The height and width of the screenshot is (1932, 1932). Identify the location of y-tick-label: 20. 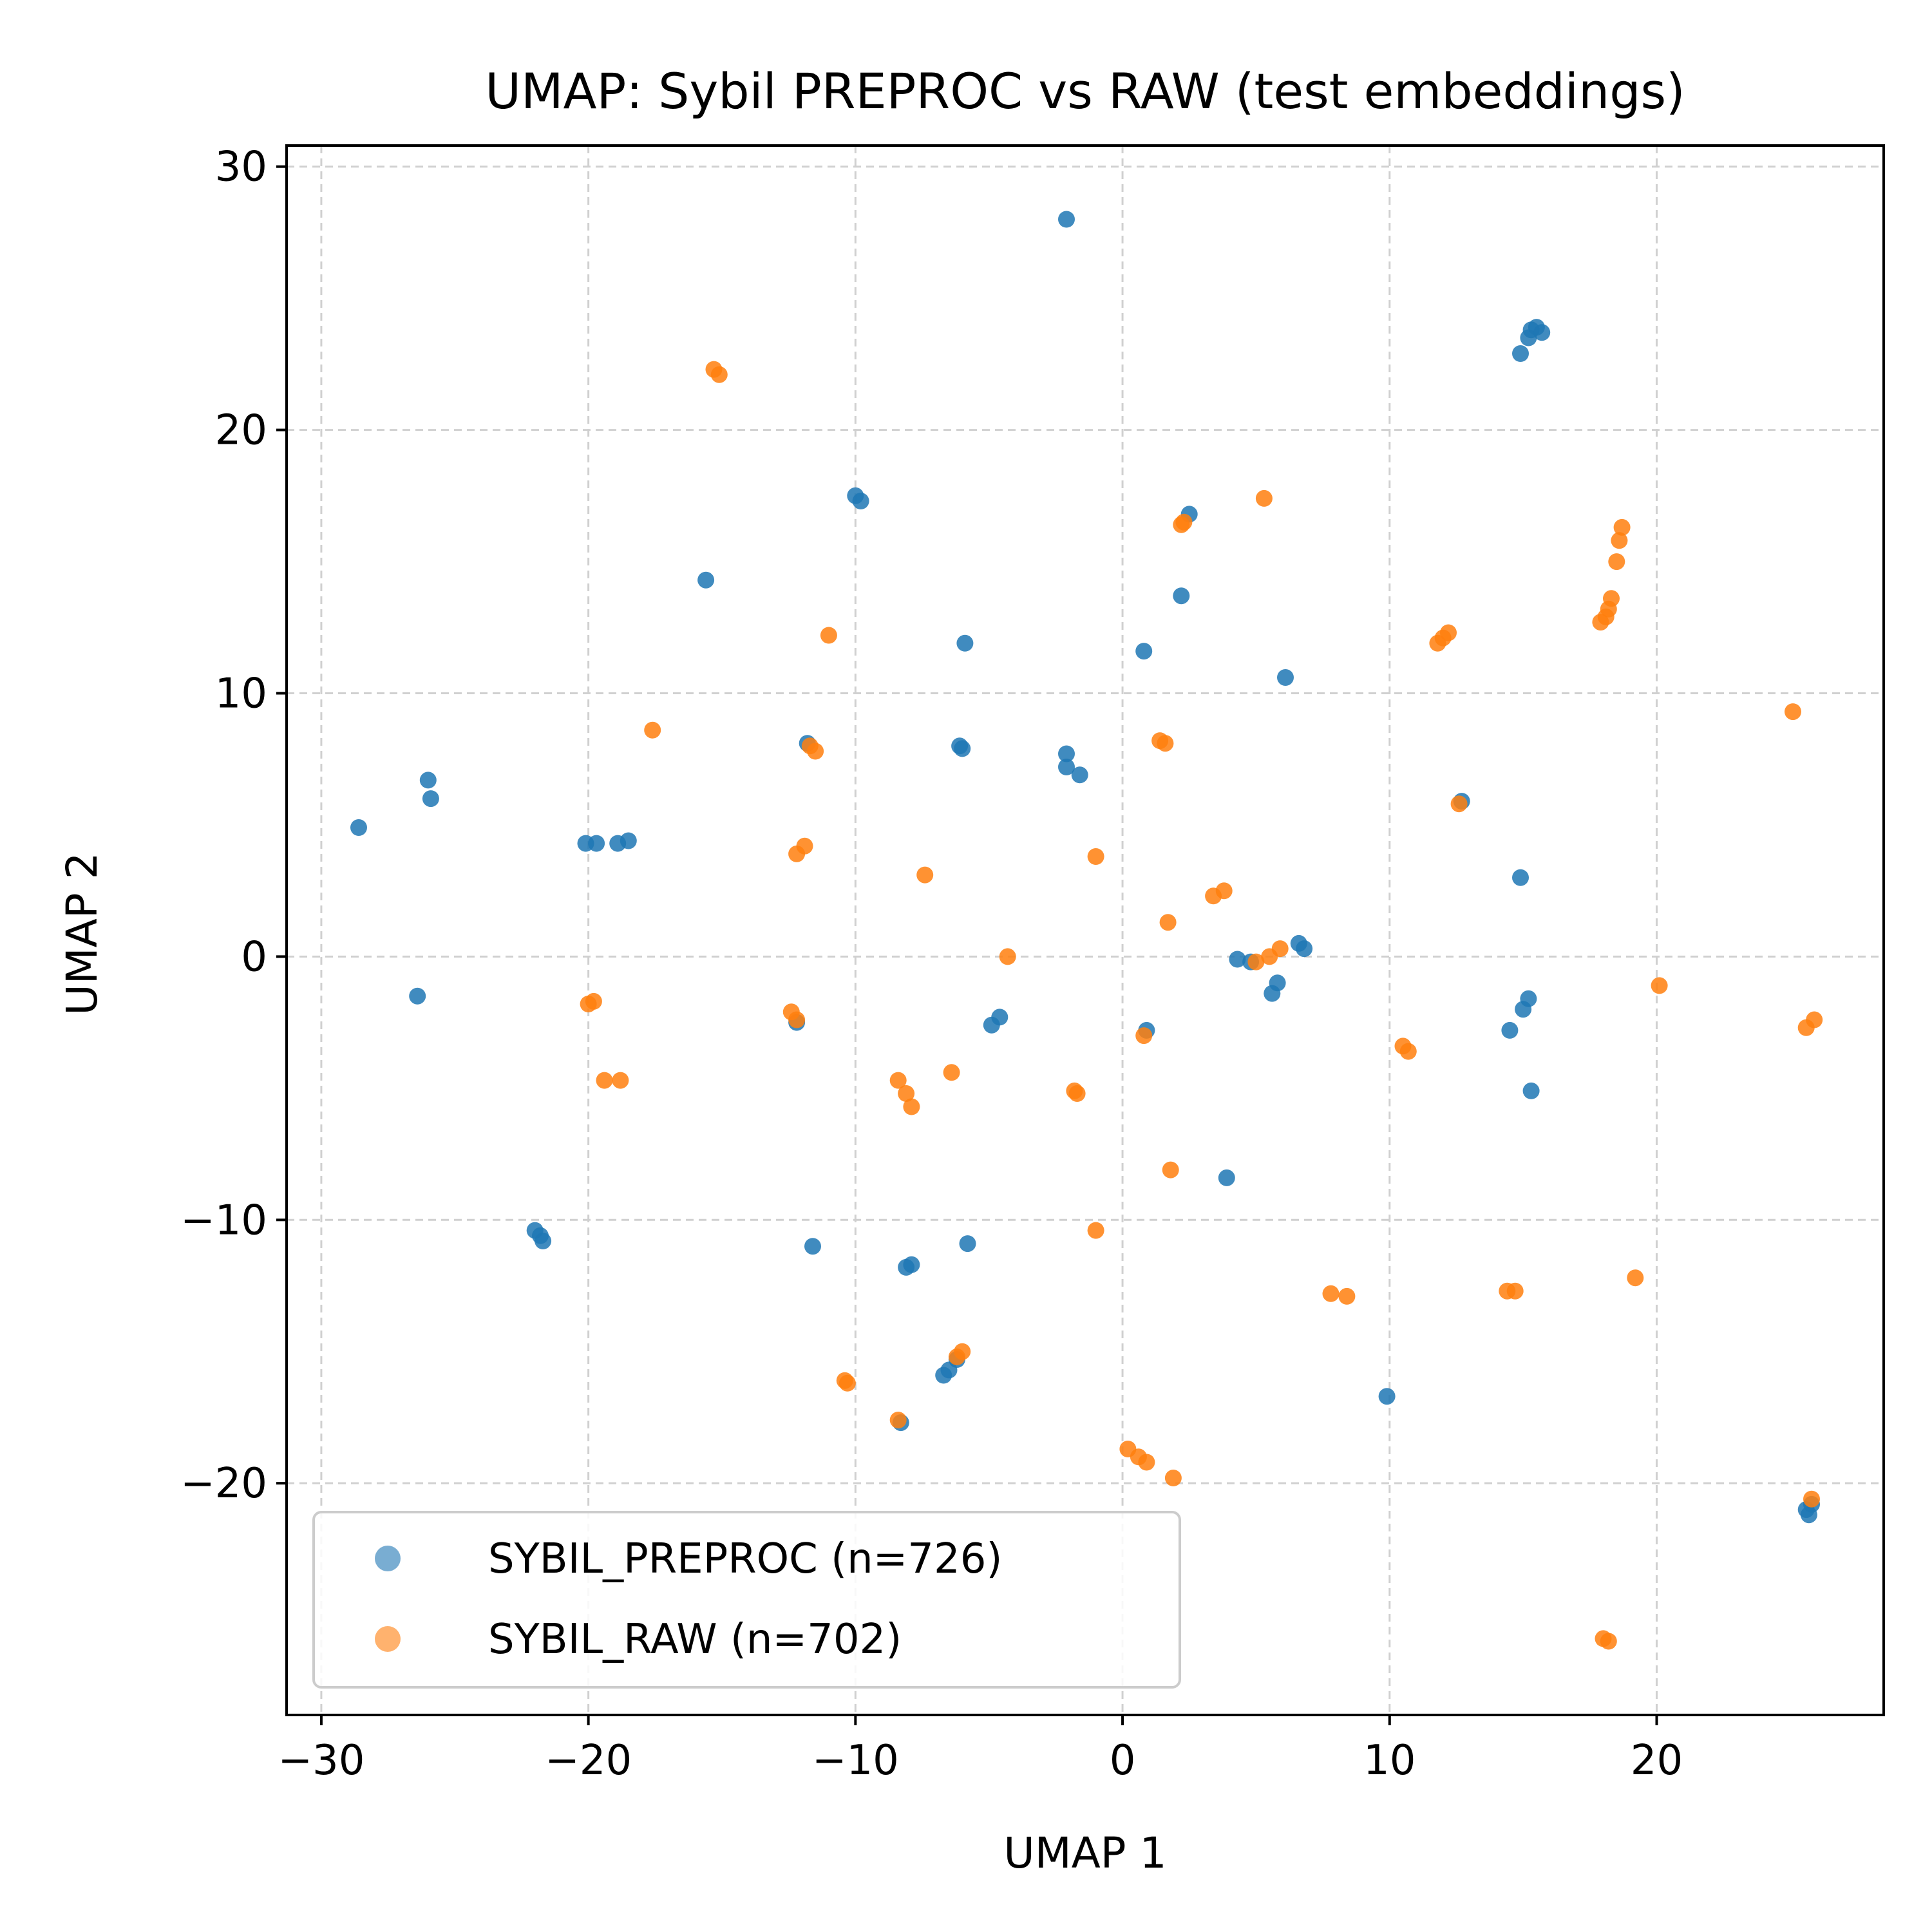
(241, 431).